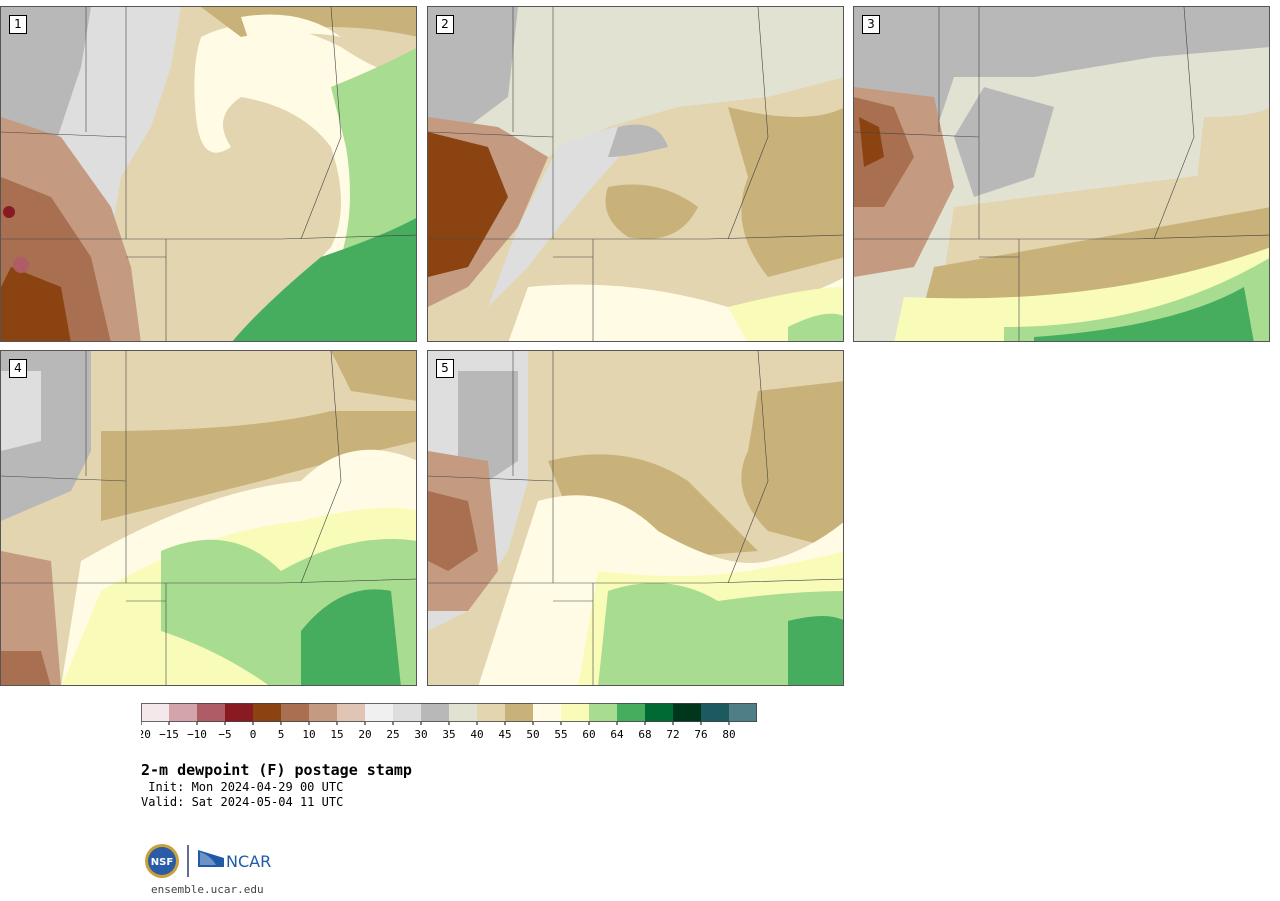 This screenshot has height=901, width=1280. I want to click on colorbar-tick-label: 80, so click(728, 734).